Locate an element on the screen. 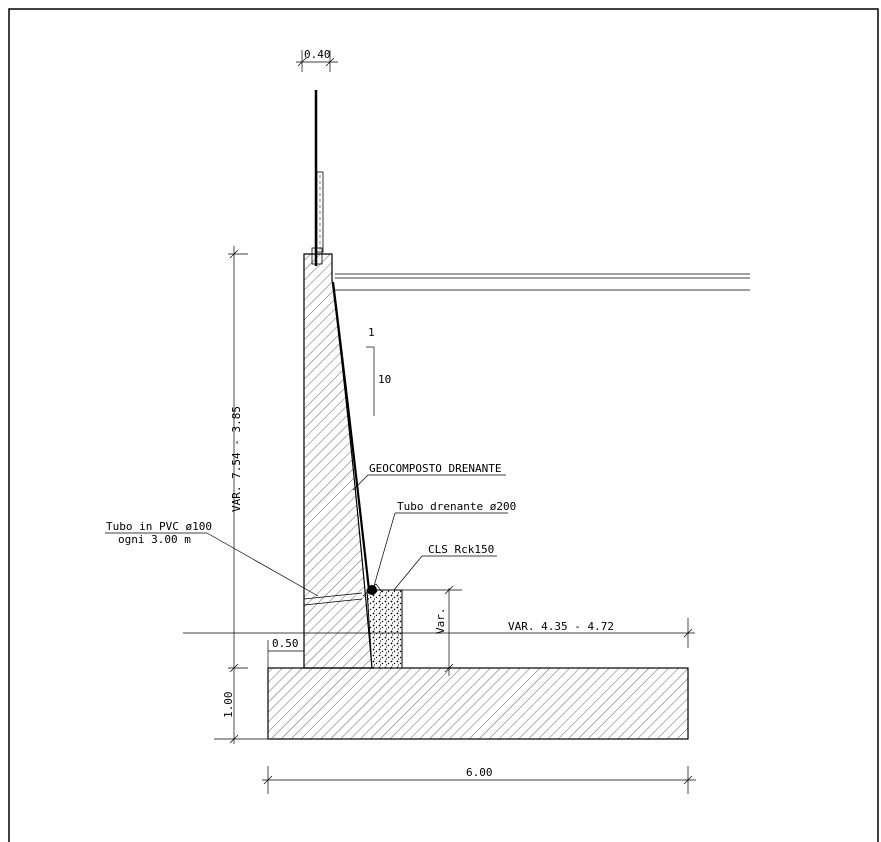 This screenshot has height=842, width=881. dim-retained-range: VAR. 4.35 - 4.72 is located at coordinates (439, 633).